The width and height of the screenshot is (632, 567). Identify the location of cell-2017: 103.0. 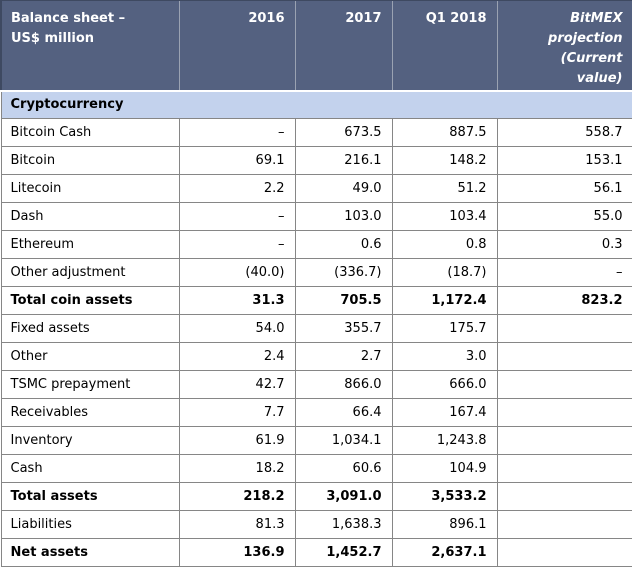
(343, 216).